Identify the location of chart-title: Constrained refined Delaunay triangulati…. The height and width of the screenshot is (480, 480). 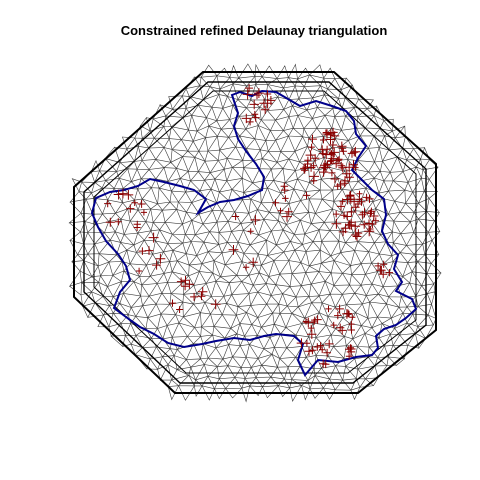
(254, 30).